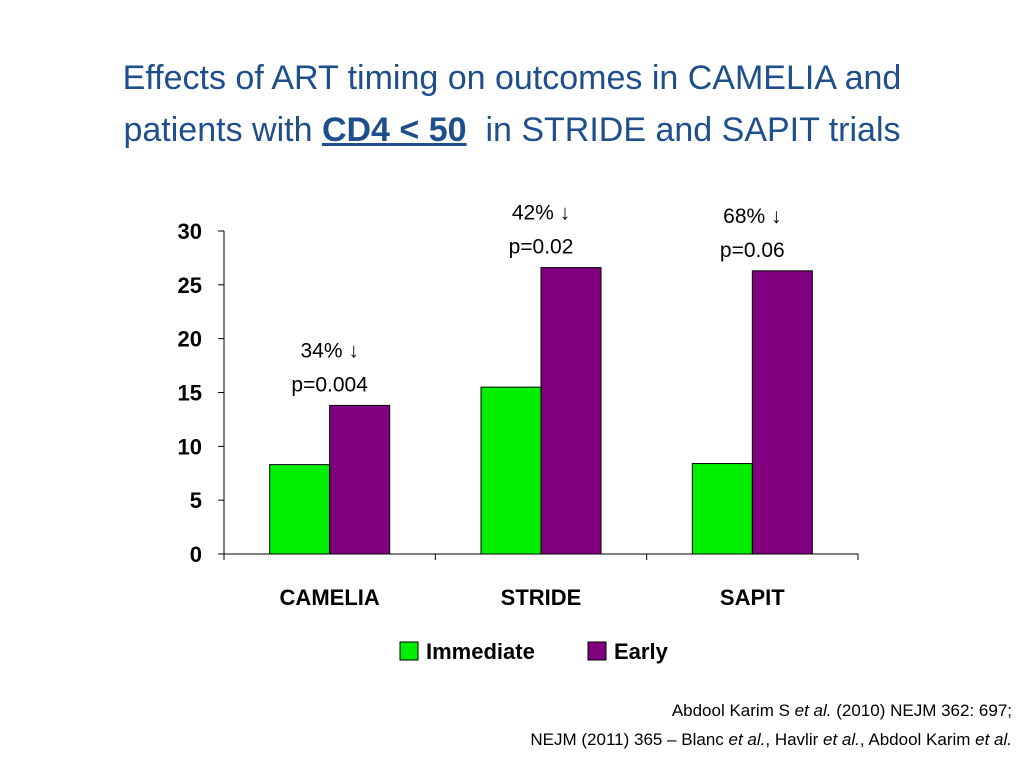  I want to click on annotation-reduction: 68% ↓, so click(752, 216).